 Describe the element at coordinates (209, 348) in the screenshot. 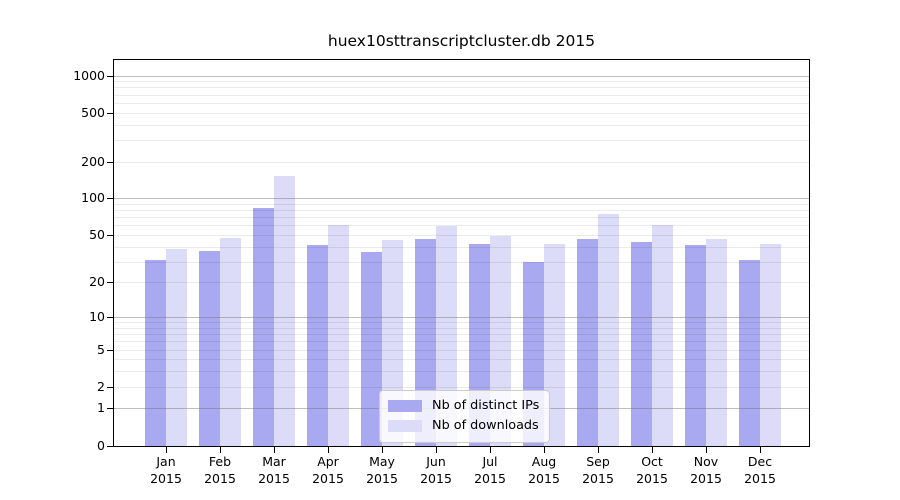

I see `bar-ips-feb` at that location.